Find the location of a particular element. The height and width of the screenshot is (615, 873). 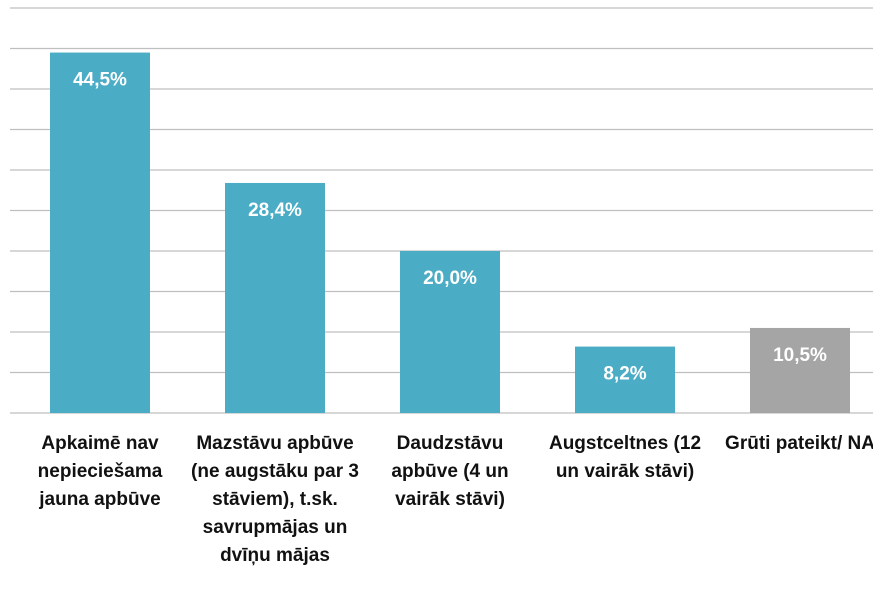

x-tick-label: Grūti pateikt/ NA is located at coordinates (799, 443).